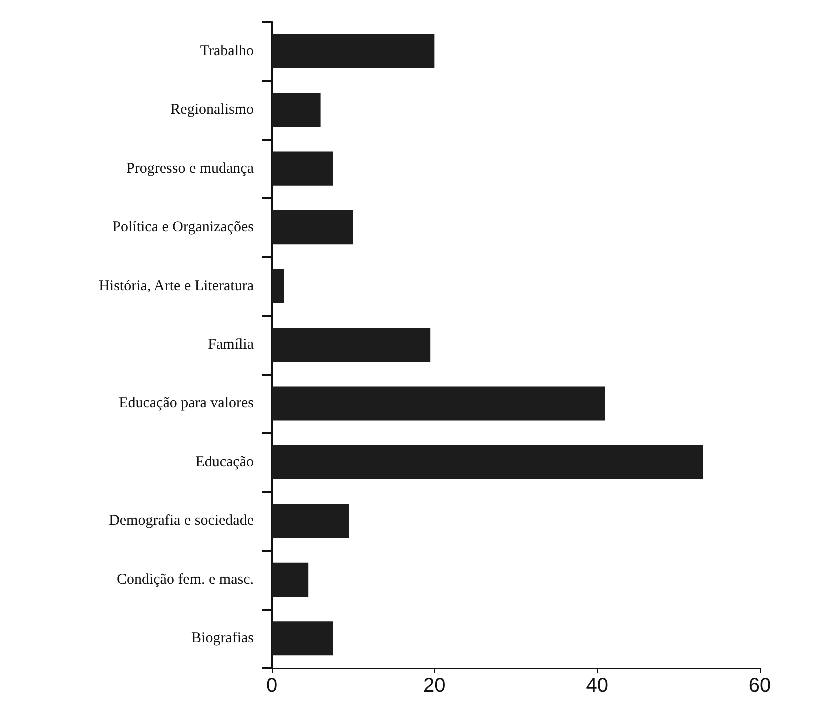 This screenshot has height=728, width=818. Describe the element at coordinates (176, 286) in the screenshot. I see `y-tick-label: História, Arte e Literatura` at that location.